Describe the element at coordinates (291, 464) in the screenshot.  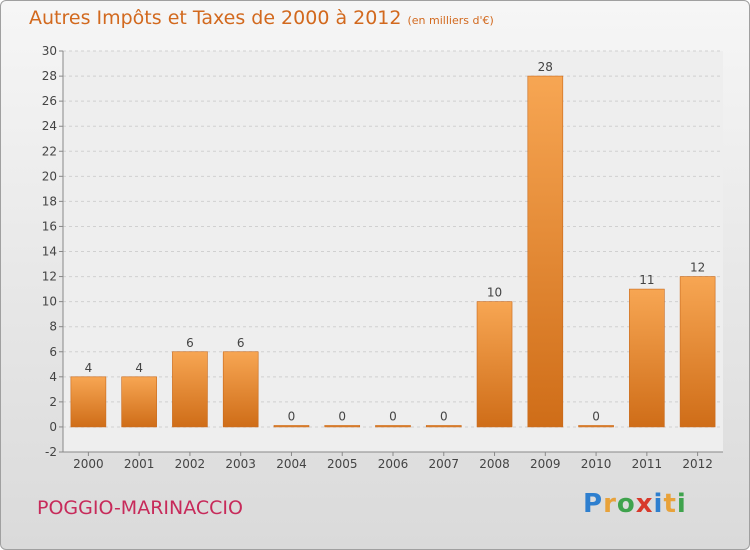
I see `x-tick-label: 2004` at that location.